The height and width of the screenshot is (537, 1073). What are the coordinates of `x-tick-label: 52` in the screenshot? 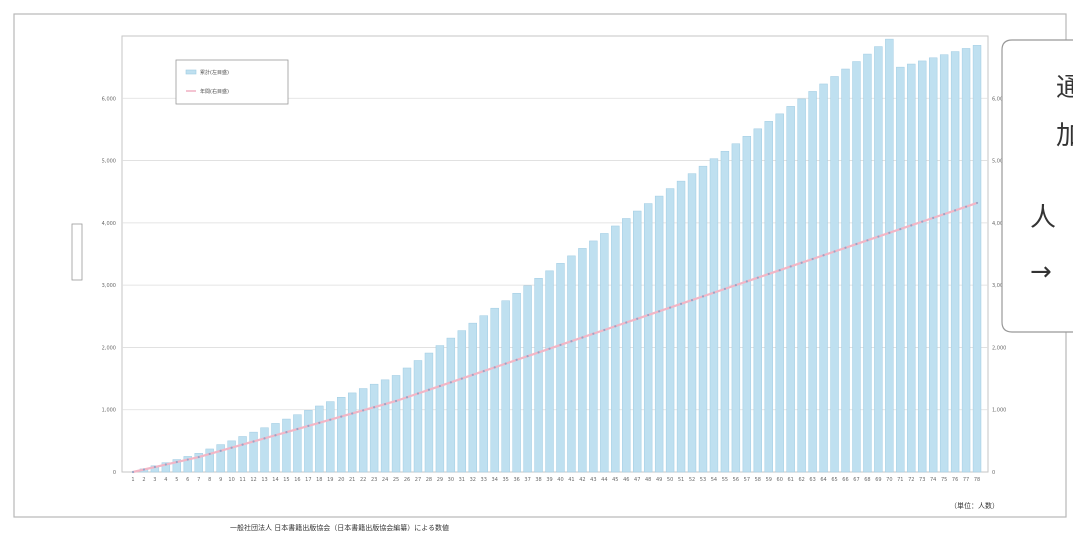 It's located at (692, 480).